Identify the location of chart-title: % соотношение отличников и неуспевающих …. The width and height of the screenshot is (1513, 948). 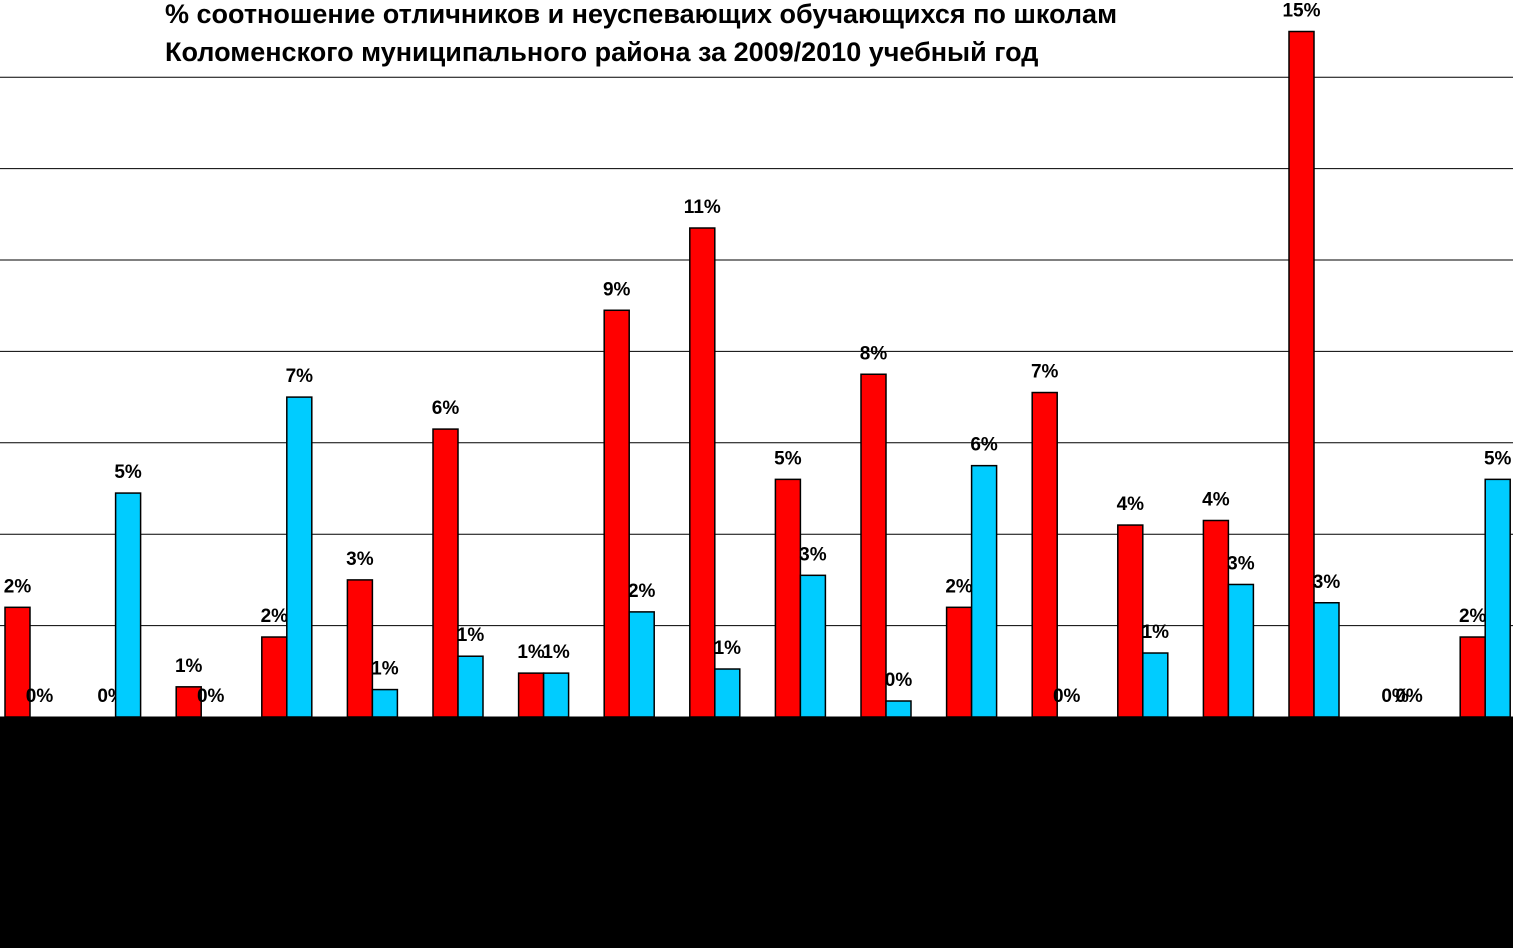
(641, 14).